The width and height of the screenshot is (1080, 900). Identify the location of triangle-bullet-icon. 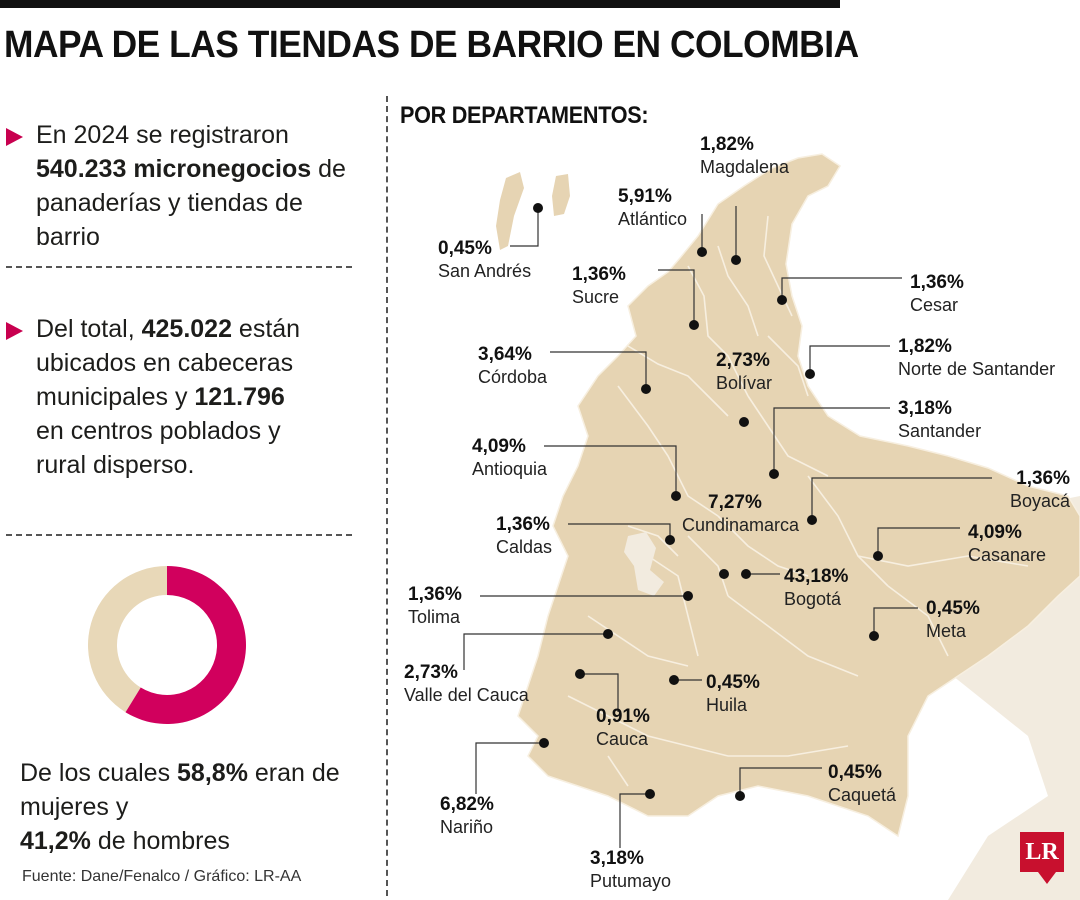
(14, 331).